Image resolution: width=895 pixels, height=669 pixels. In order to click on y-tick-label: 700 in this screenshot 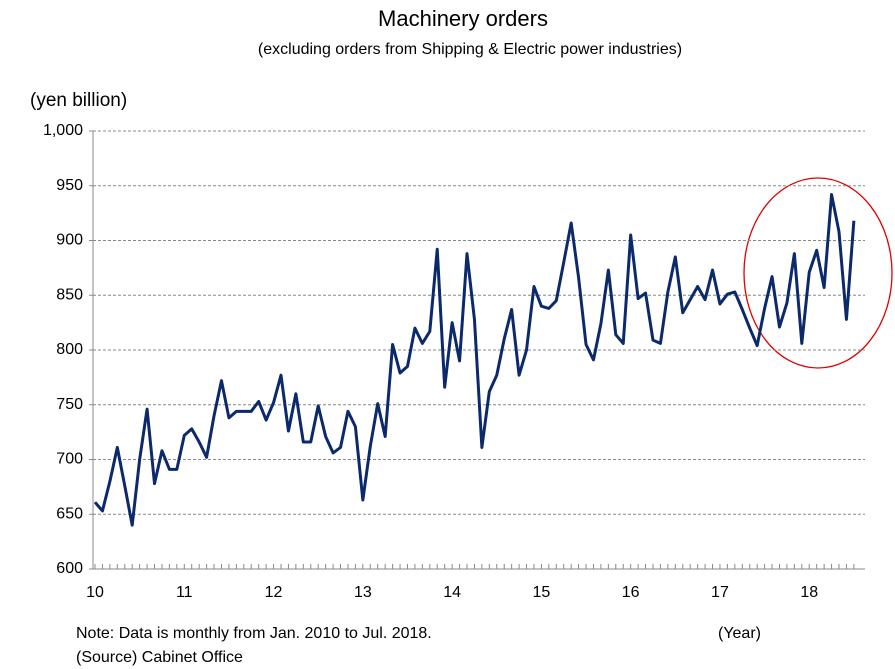, I will do `click(69, 459)`.